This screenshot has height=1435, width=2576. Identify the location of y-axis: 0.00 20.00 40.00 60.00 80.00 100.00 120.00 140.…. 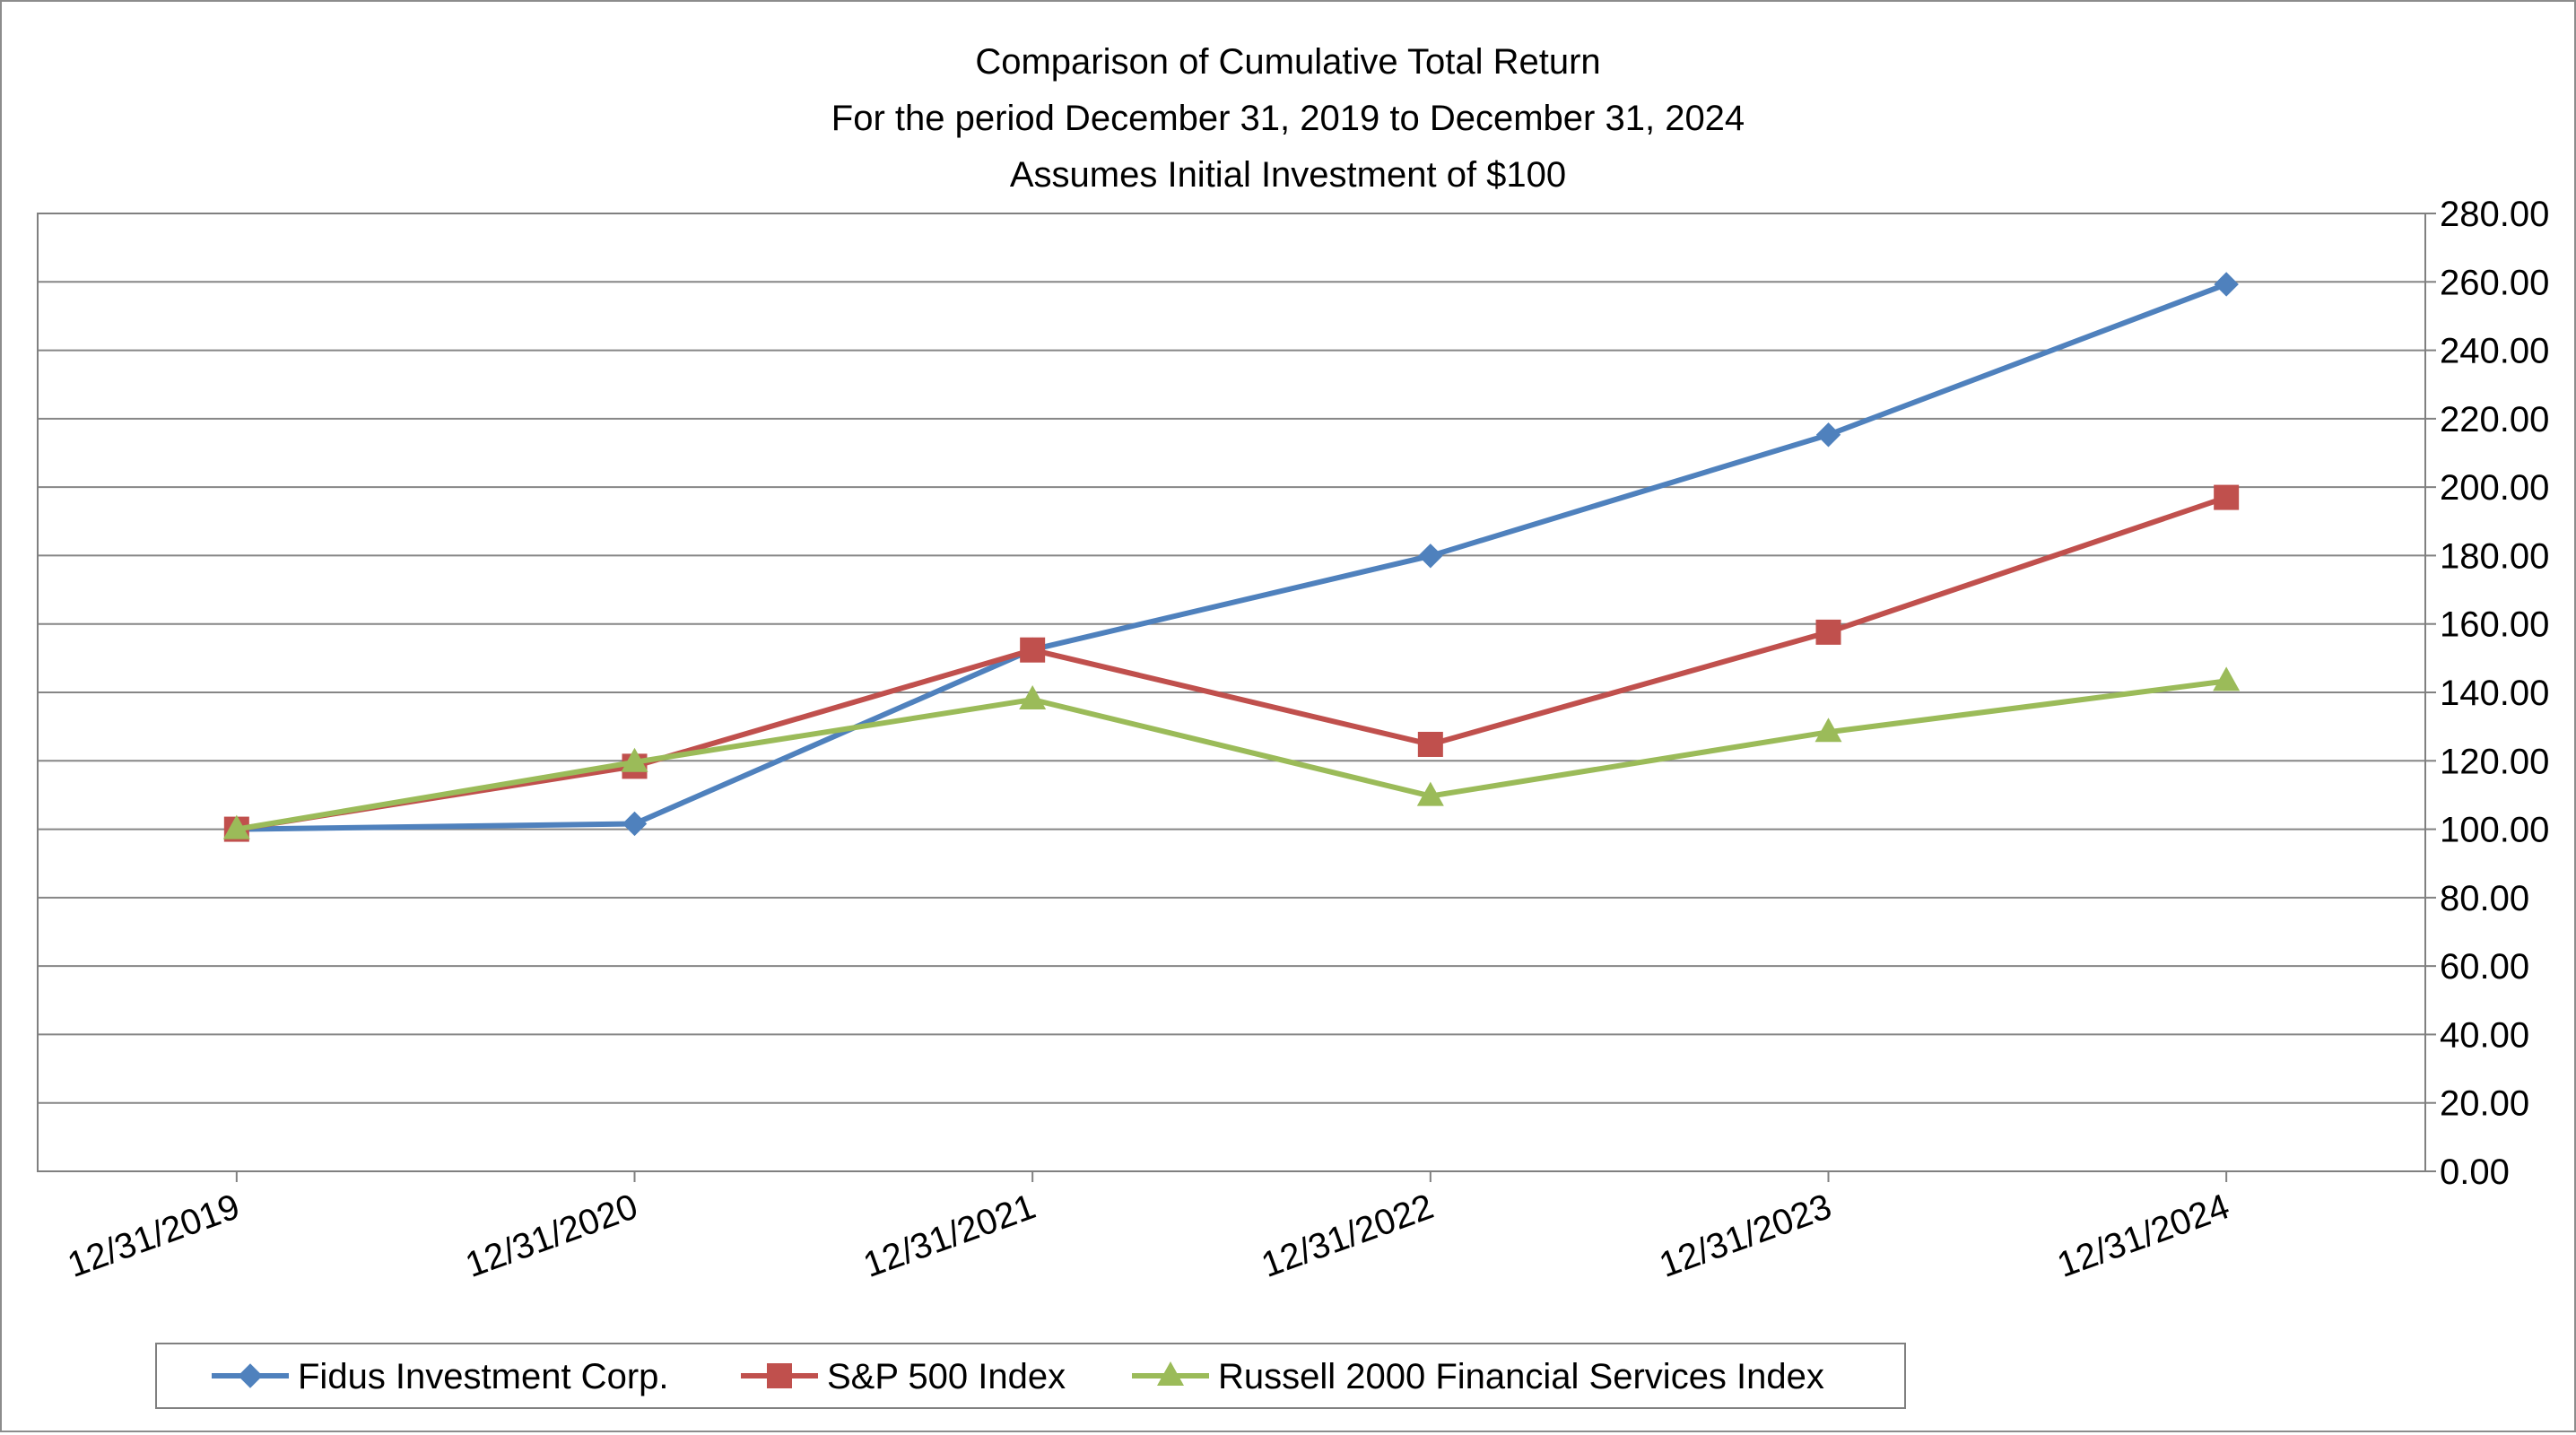
(2487, 693).